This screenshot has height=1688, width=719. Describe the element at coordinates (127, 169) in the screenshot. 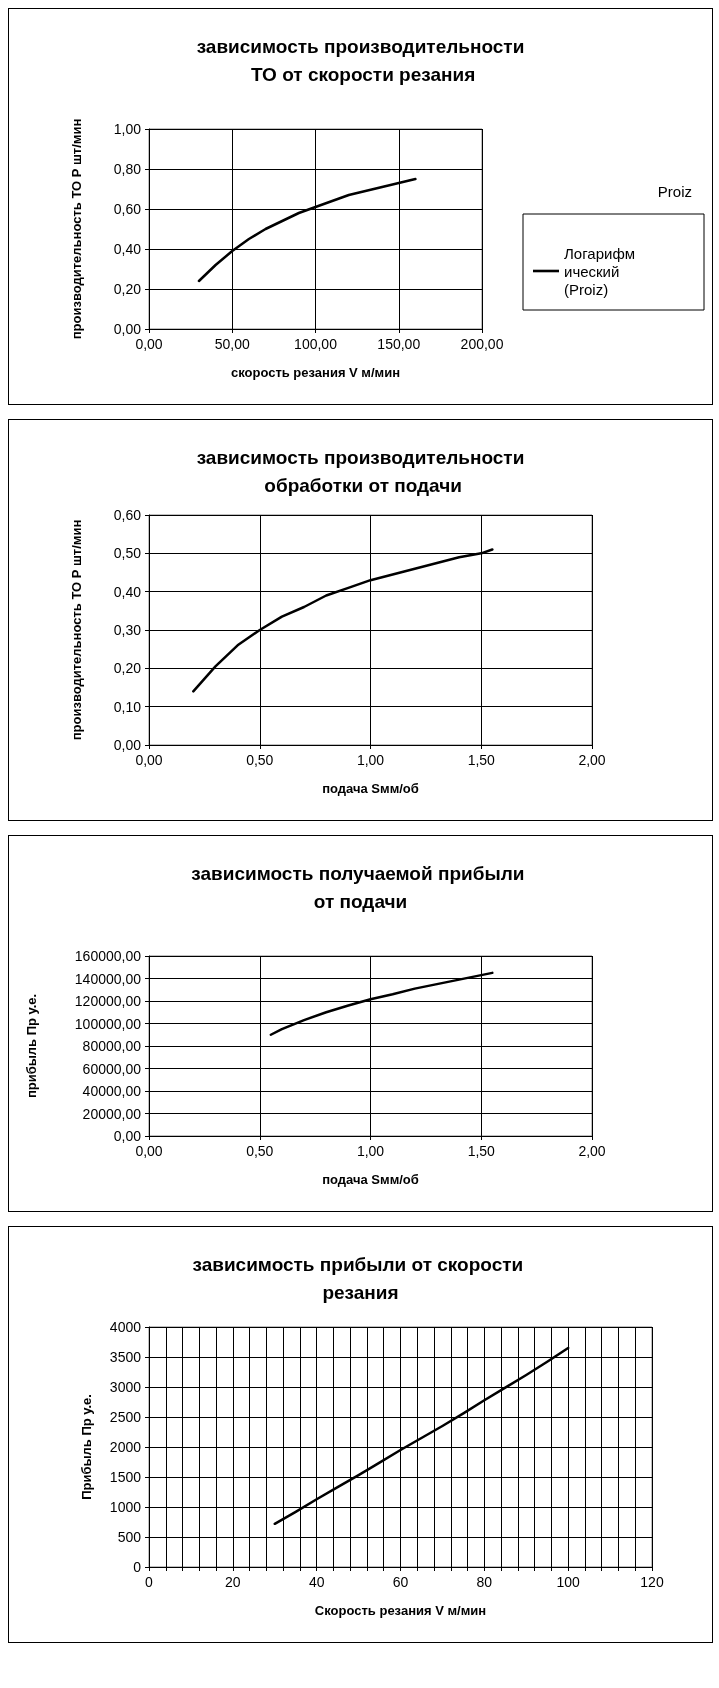

I see `y-tick-label: 0,80` at that location.